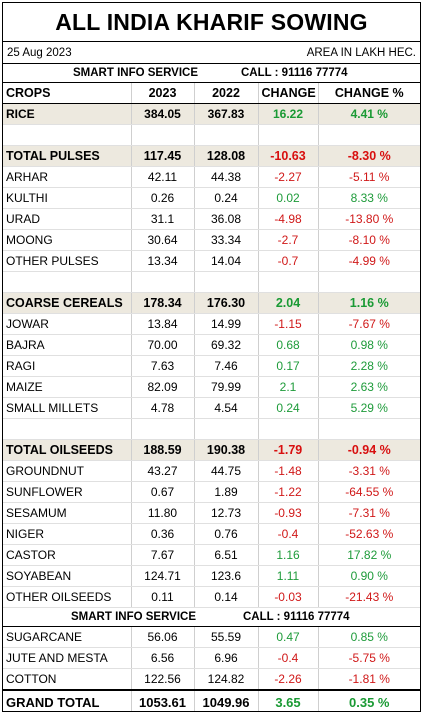 The width and height of the screenshot is (425, 716). What do you see at coordinates (226, 345) in the screenshot?
I see `area-2022-cell: 69.32` at bounding box center [226, 345].